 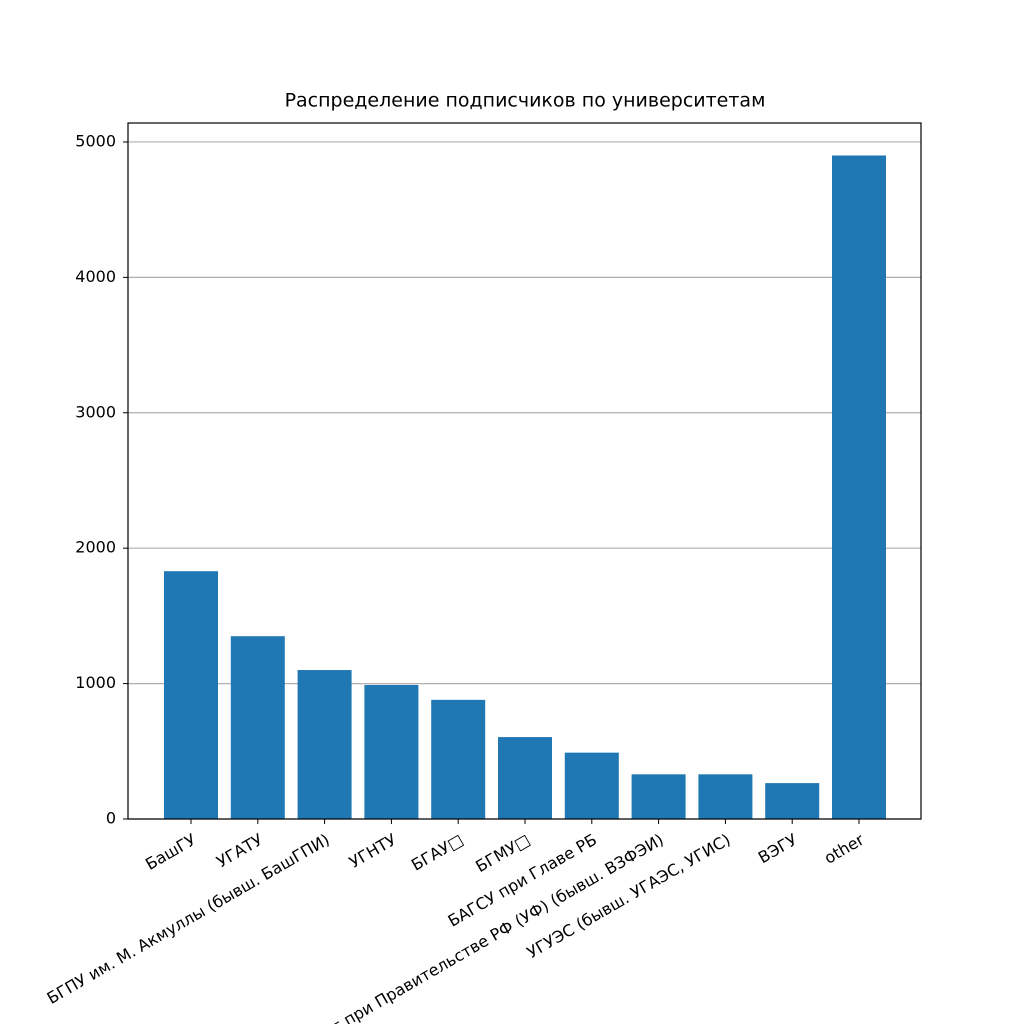 What do you see at coordinates (95, 547) in the screenshot?
I see `y-tick-label: 2000` at bounding box center [95, 547].